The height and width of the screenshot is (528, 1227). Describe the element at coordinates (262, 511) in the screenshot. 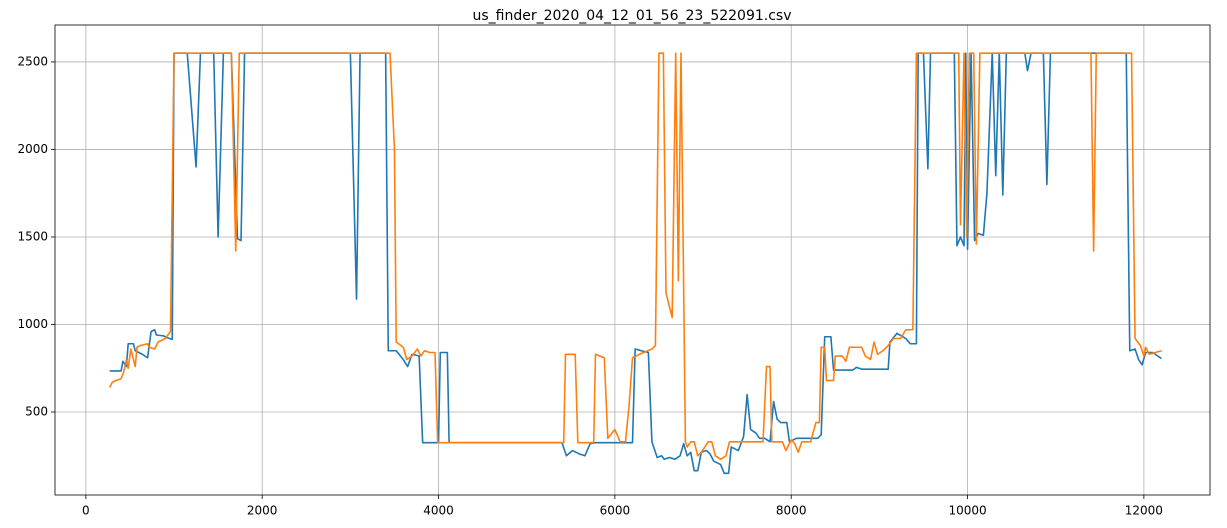

I see `x-tick-label: 2000` at that location.